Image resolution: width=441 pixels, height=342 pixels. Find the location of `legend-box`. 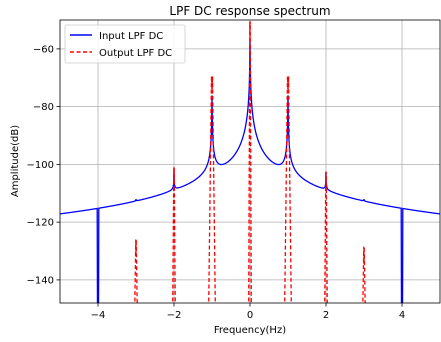

legend-box is located at coordinates (125, 44).